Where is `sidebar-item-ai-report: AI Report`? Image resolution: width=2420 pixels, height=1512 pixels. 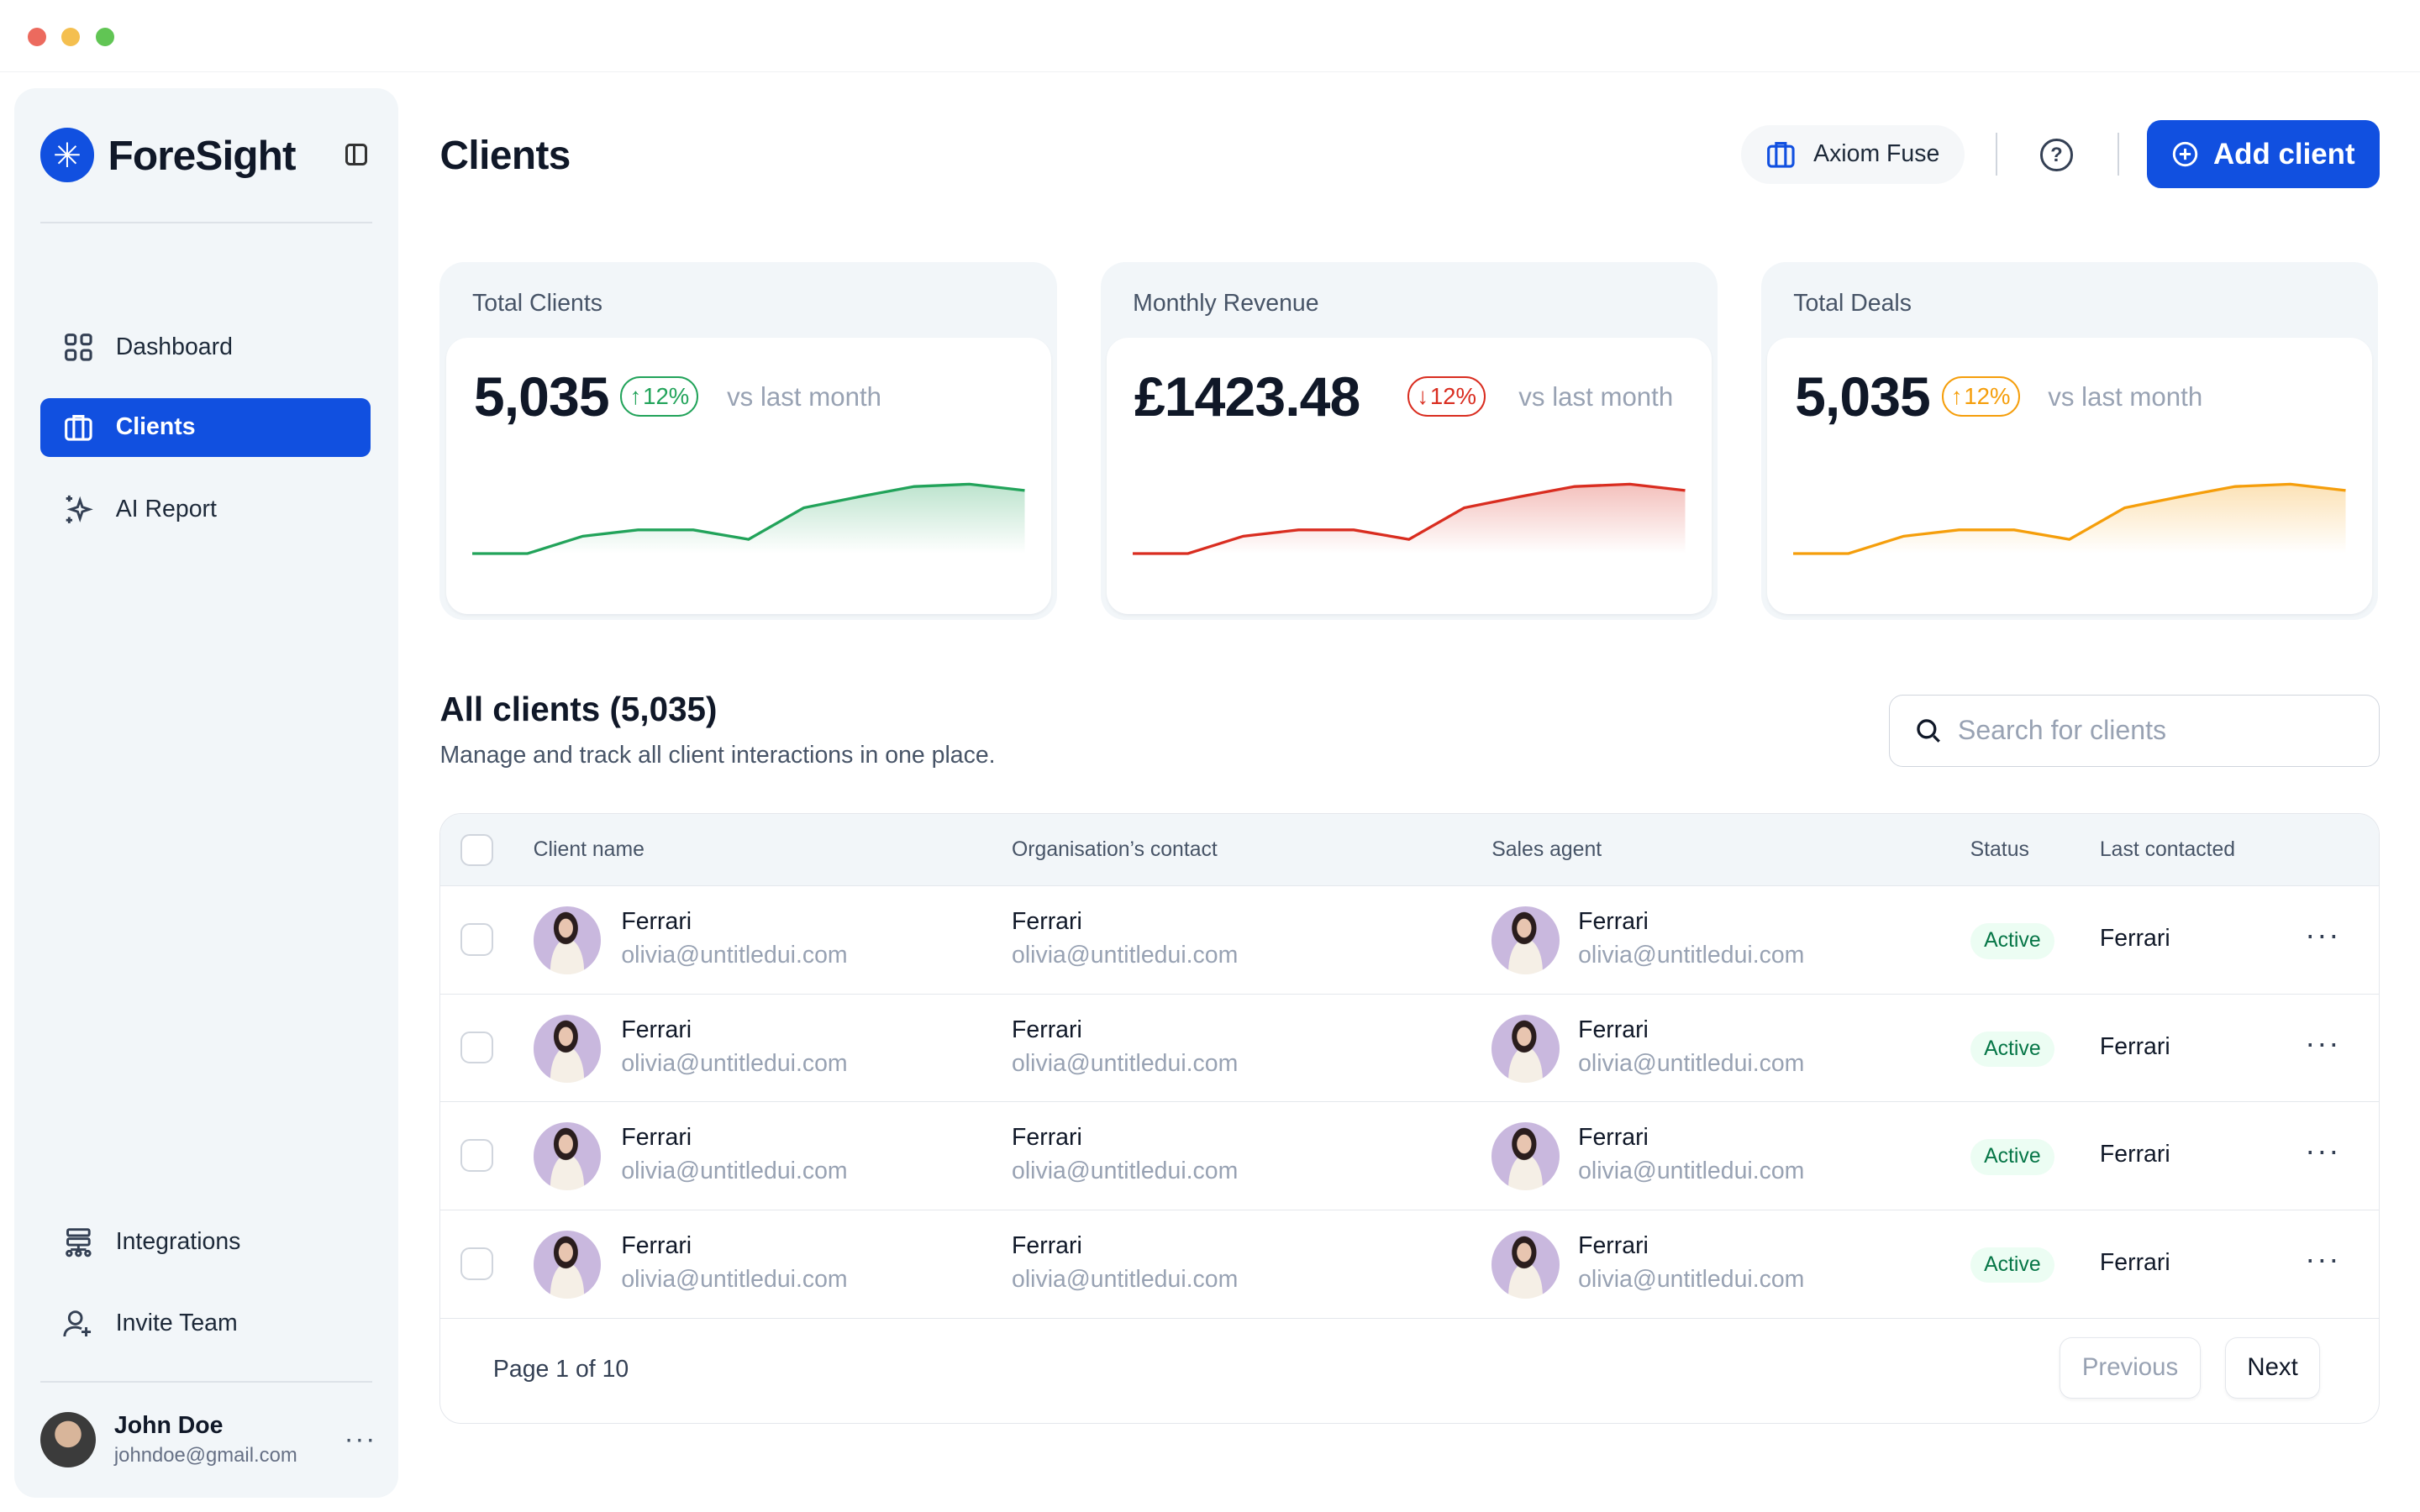 sidebar-item-ai-report: AI Report is located at coordinates (206, 509).